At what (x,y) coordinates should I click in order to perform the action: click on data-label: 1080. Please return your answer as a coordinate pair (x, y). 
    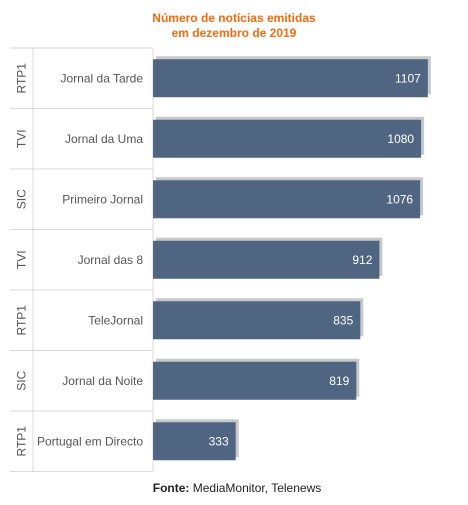
    Looking at the image, I should click on (400, 139).